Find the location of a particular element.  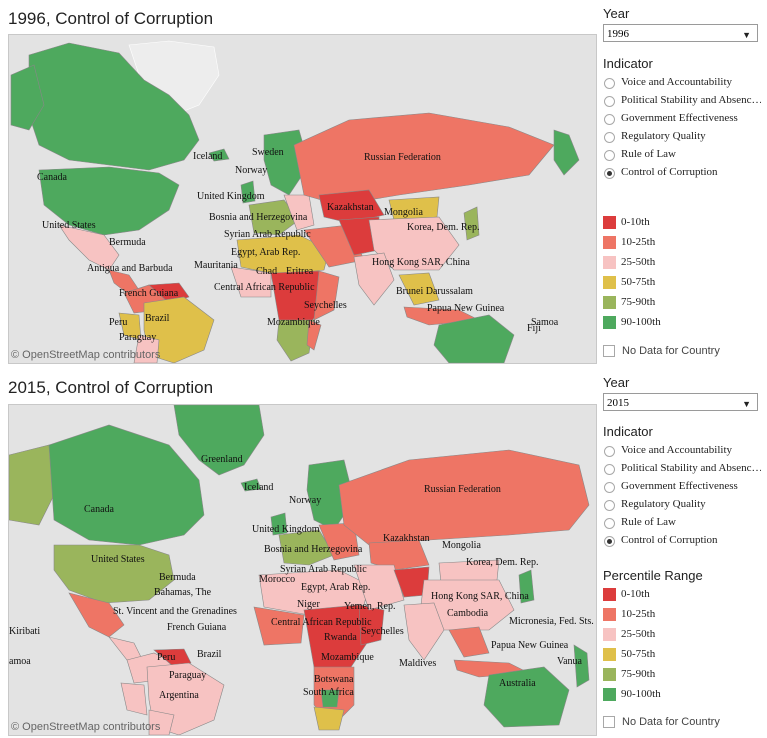

australia-region is located at coordinates (526, 697).